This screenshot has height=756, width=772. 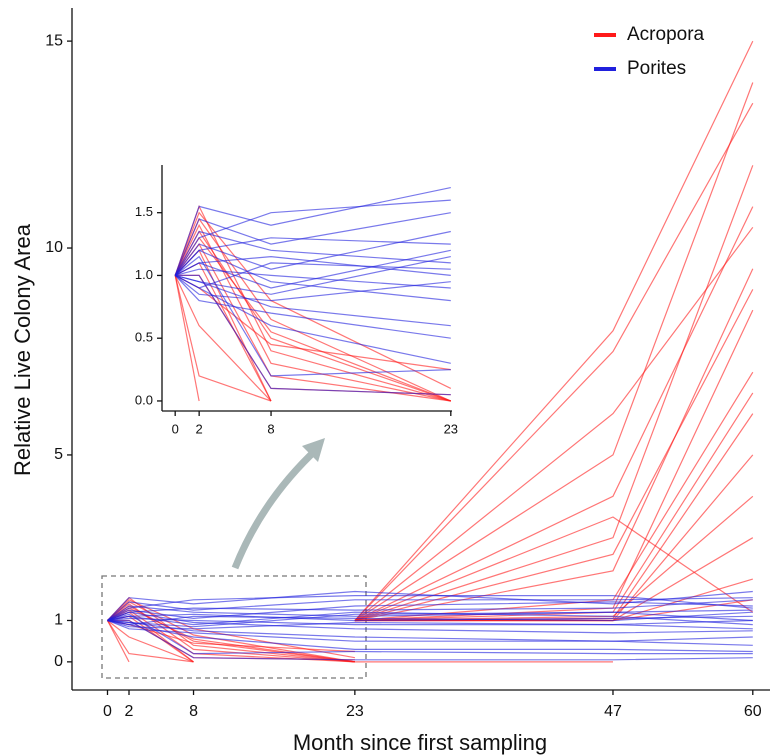 I want to click on y-tick-label: 1.0, so click(x=144, y=274).